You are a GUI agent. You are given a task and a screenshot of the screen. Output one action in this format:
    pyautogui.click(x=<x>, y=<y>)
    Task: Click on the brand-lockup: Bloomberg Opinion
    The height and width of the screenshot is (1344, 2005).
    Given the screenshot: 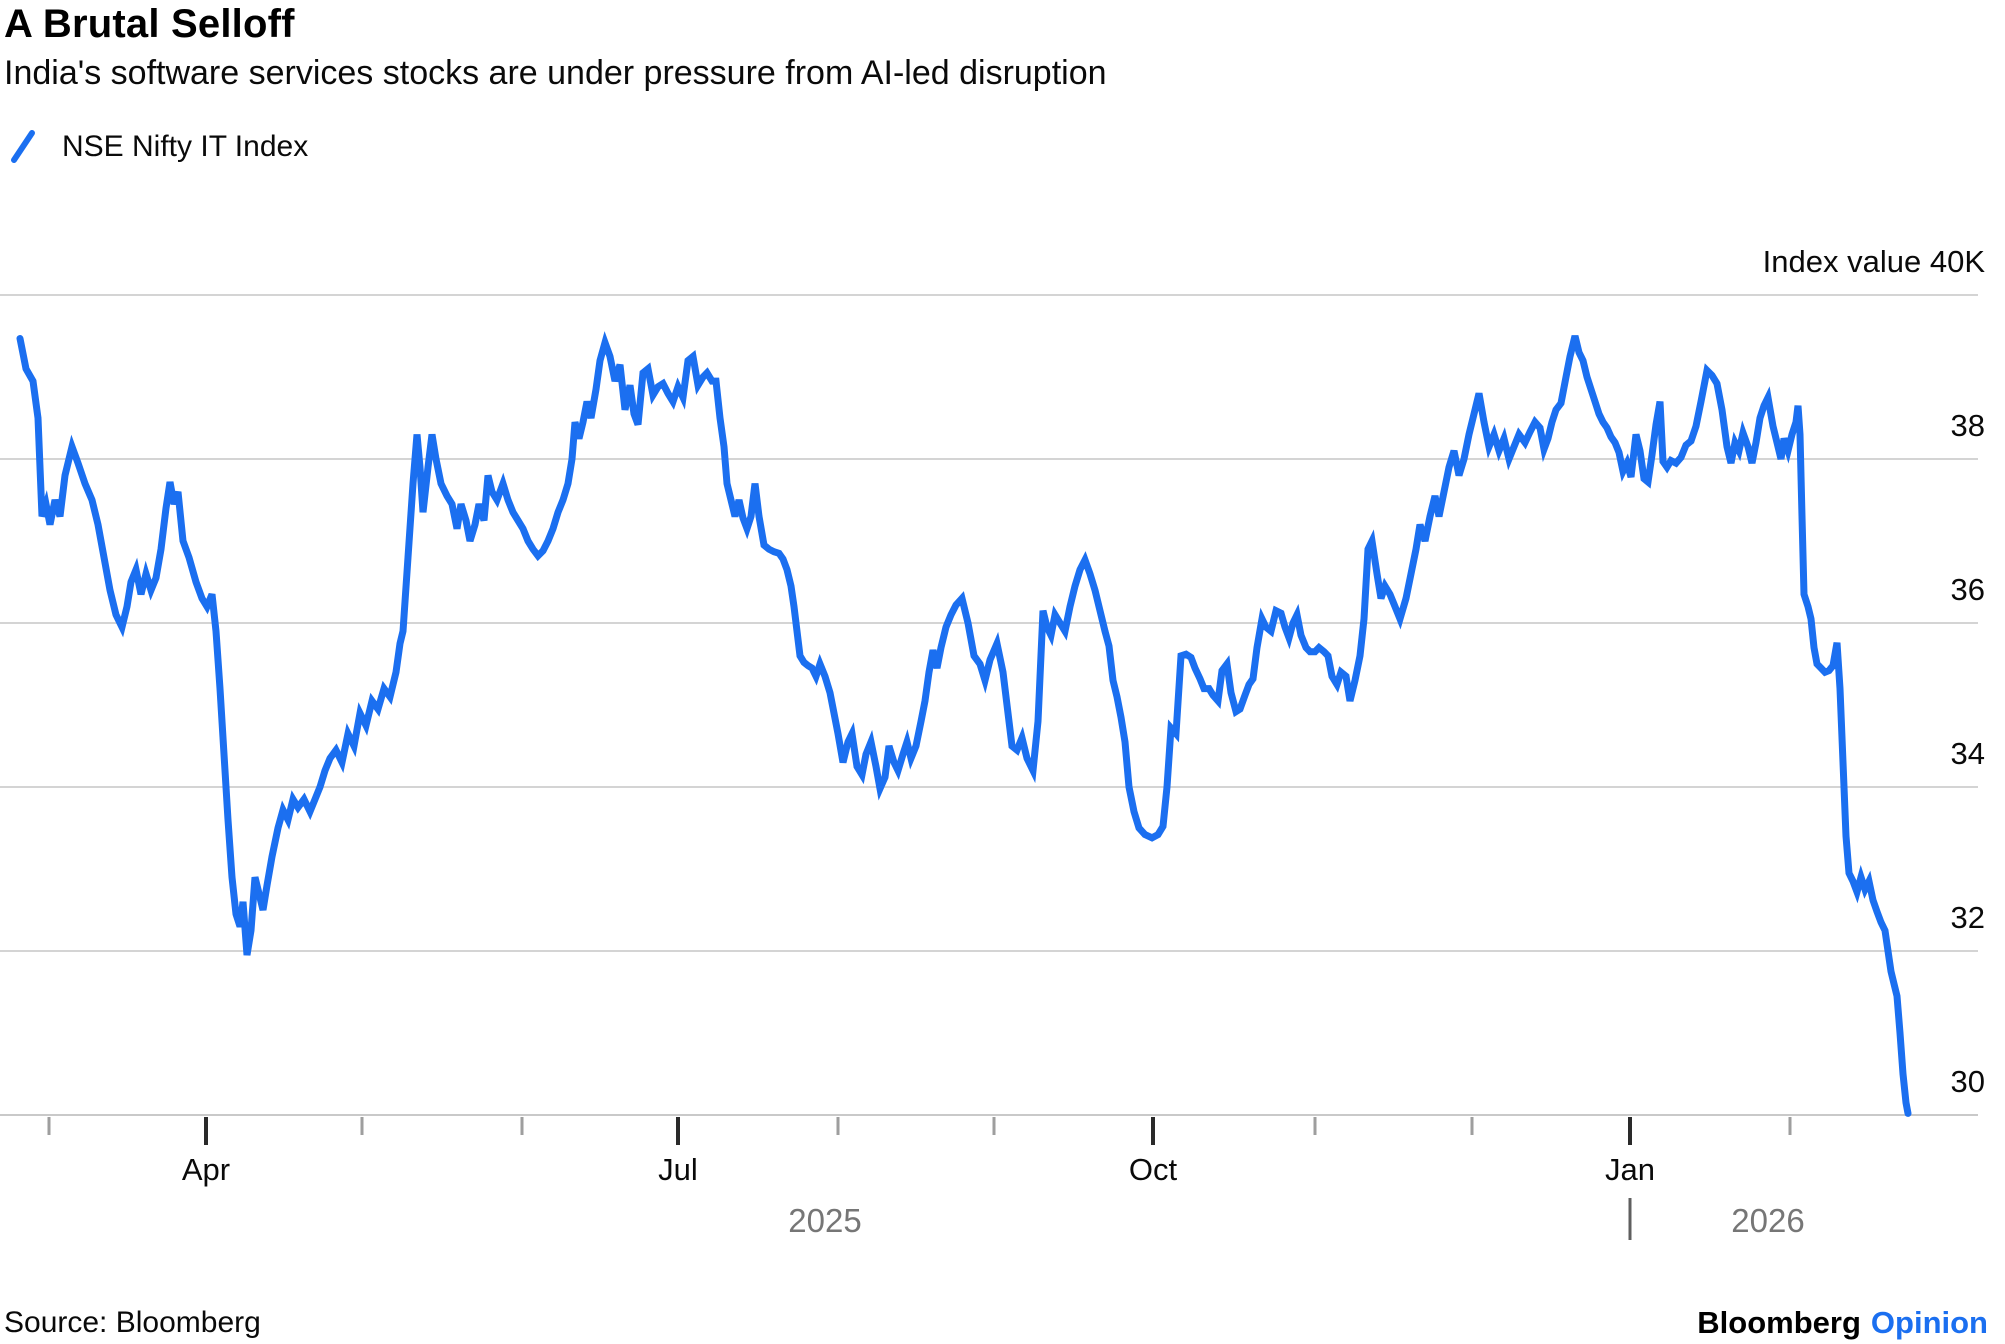 What is the action you would take?
    pyautogui.click(x=1842, y=1323)
    